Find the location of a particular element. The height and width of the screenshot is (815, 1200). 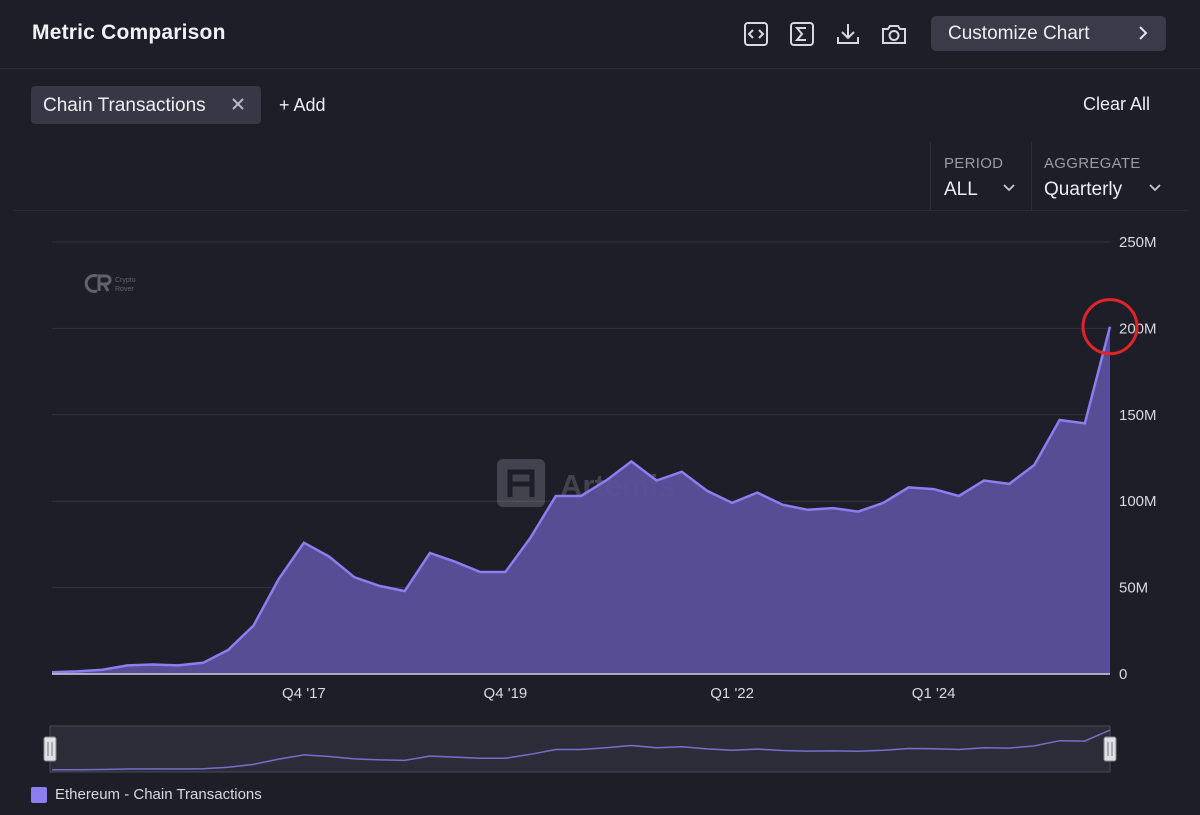

header: Metric Comparison Customize Chart is located at coordinates (600, 34).